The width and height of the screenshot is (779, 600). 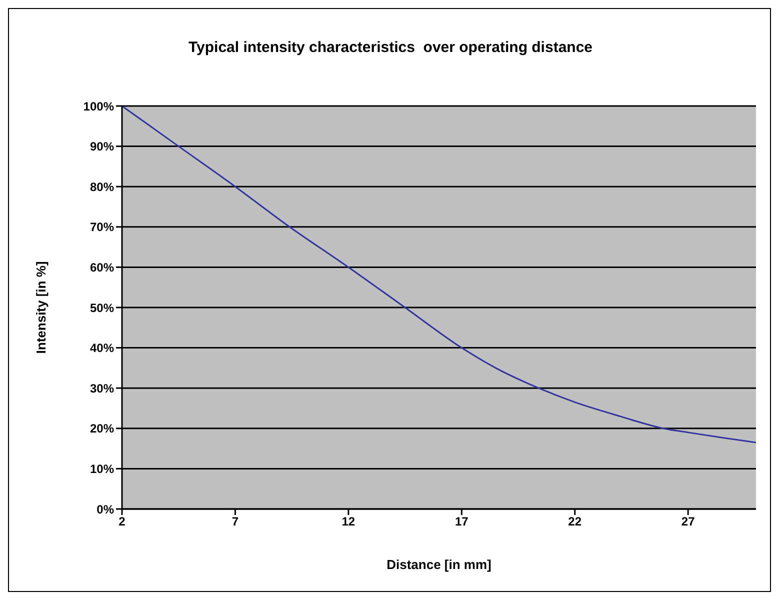 I want to click on x-tick-label: 7, so click(x=235, y=521).